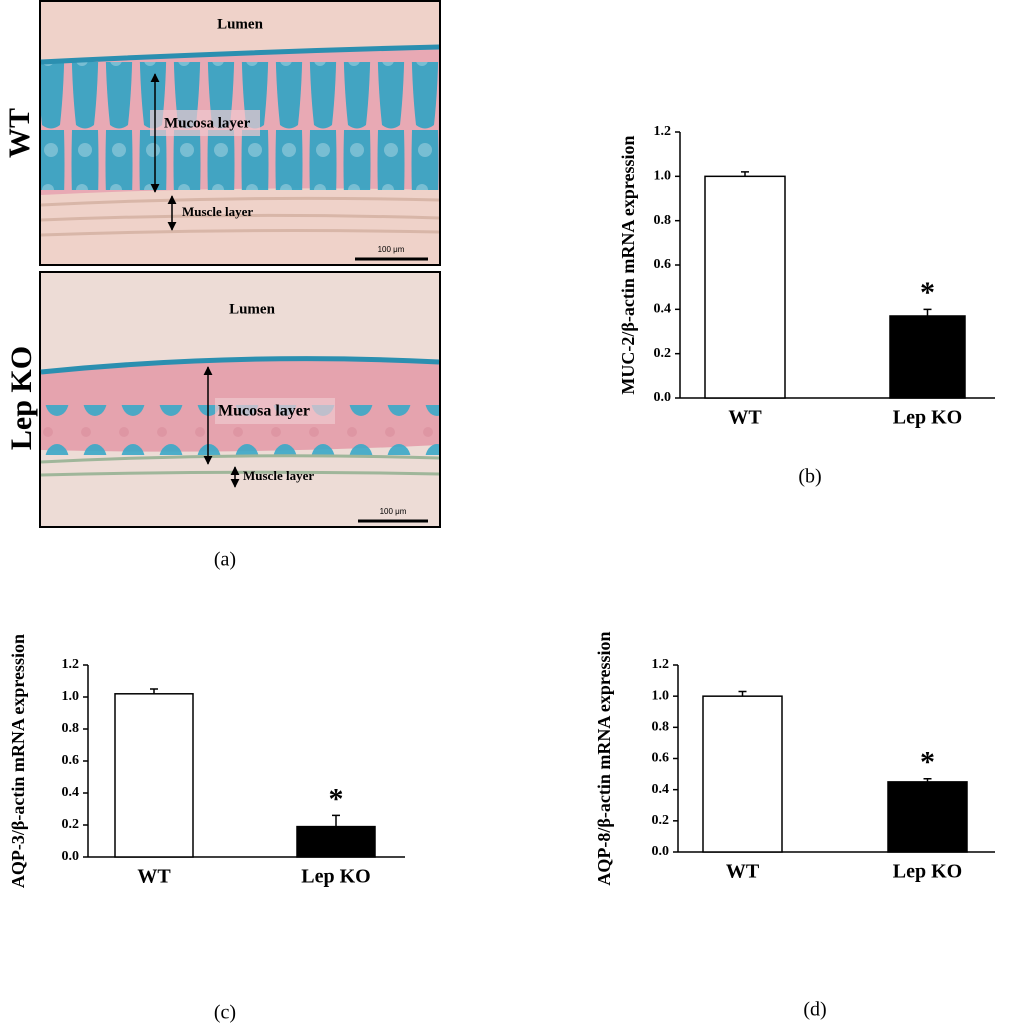  What do you see at coordinates (225, 560) in the screenshot?
I see `panel-caption: (a)` at bounding box center [225, 560].